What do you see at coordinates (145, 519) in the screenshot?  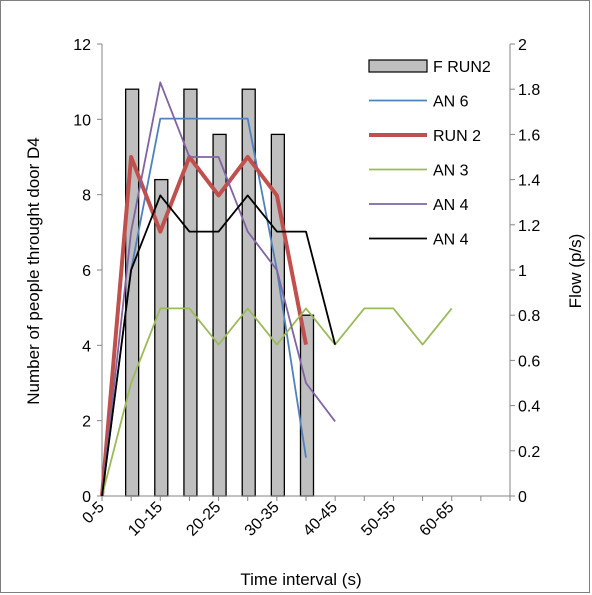 I see `x-tick-label: 10-15` at bounding box center [145, 519].